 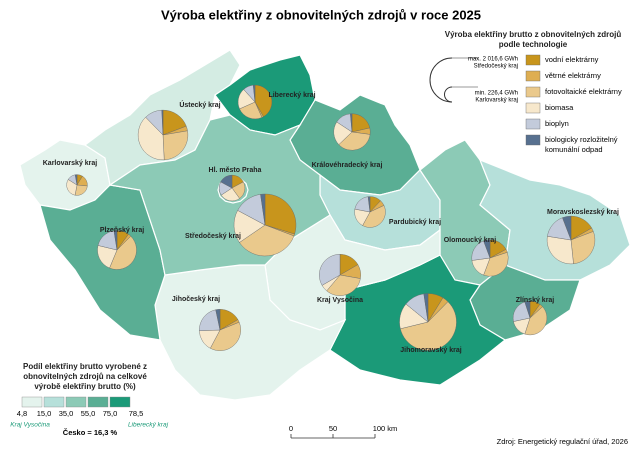 What do you see at coordinates (535, 300) in the screenshot?
I see `region-label: Zlínský kraj` at bounding box center [535, 300].